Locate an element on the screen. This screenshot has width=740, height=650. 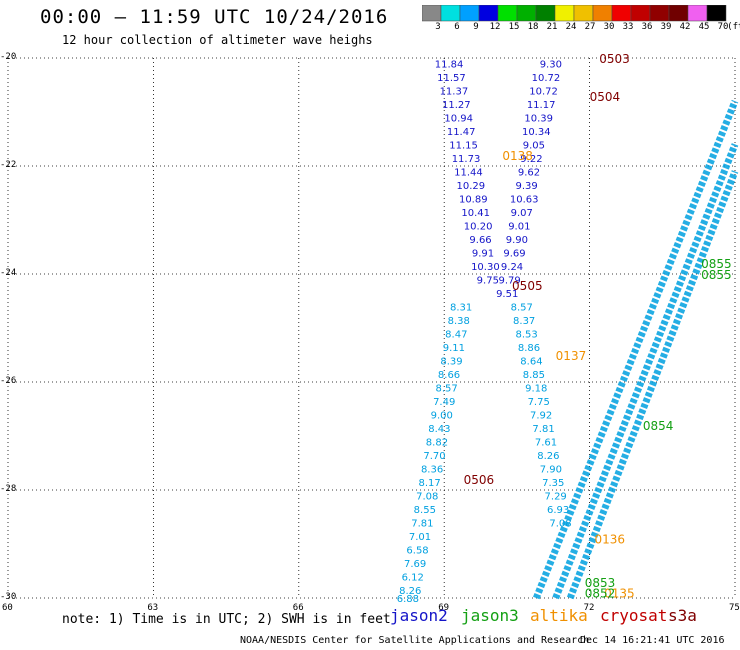
swh-value: 11.44 is located at coordinates (468, 172).